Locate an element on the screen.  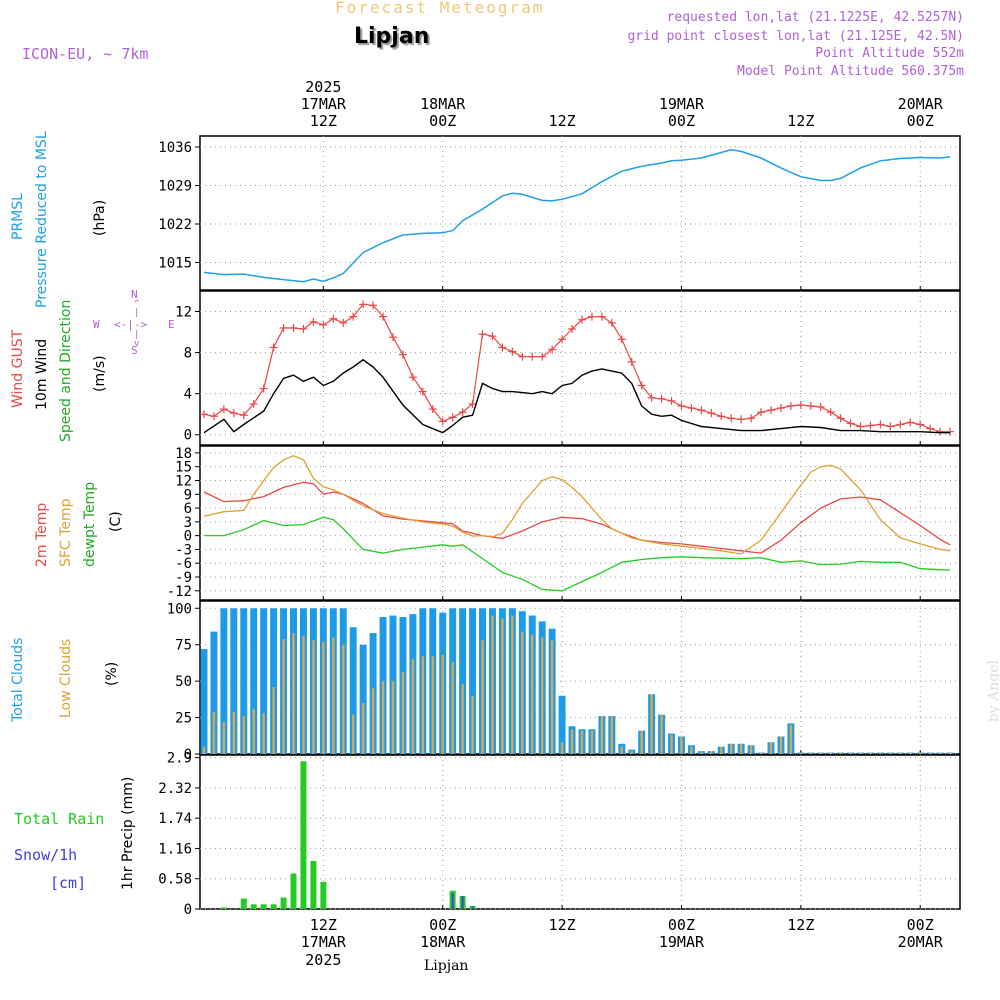
precipitation-ytick-label: 0 is located at coordinates (188, 910).